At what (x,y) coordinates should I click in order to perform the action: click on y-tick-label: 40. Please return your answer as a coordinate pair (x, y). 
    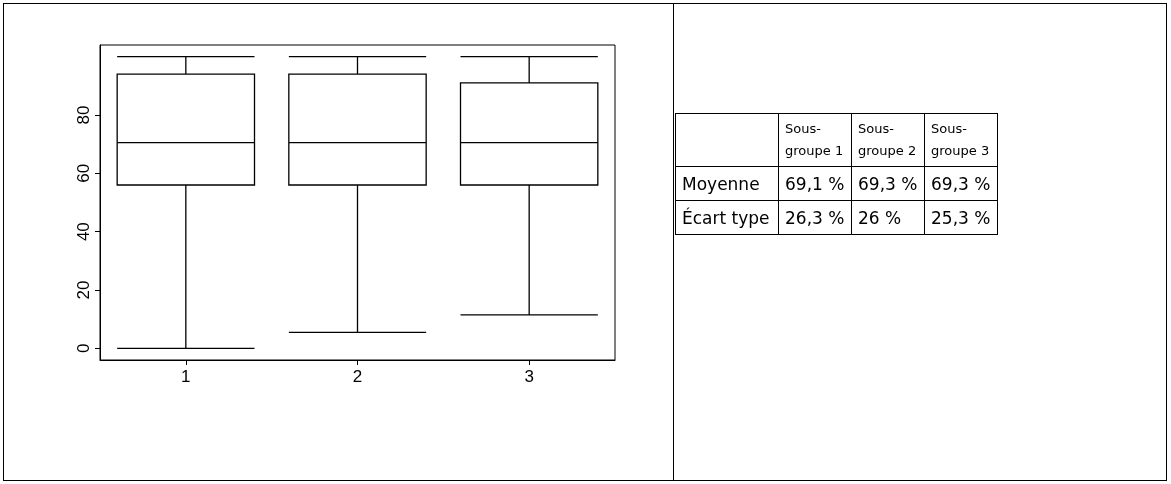
    Looking at the image, I should click on (83, 232).